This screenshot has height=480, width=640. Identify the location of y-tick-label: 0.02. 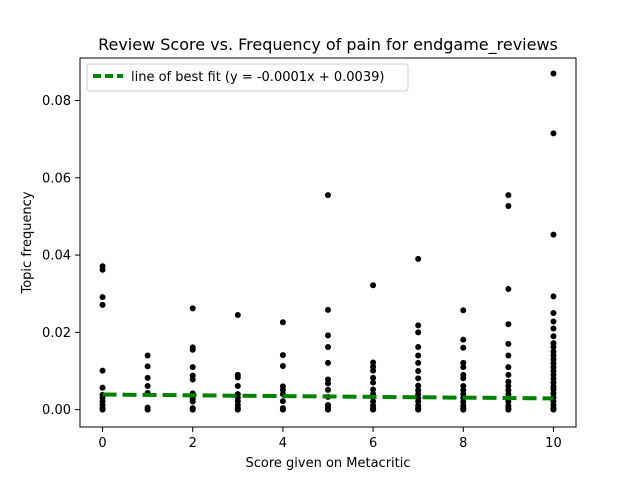
(56, 333).